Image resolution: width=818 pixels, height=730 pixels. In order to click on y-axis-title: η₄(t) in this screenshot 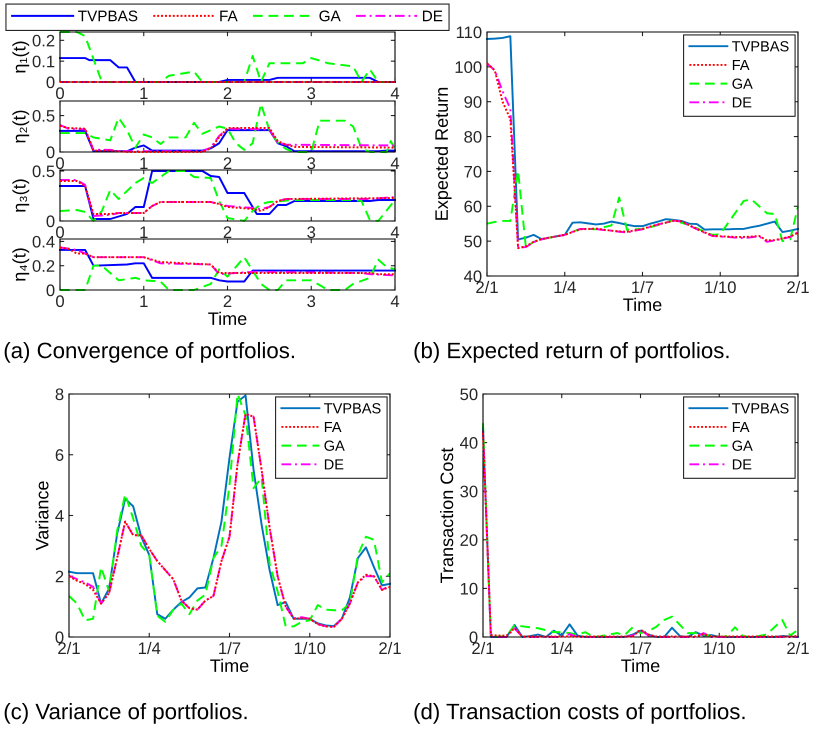, I will do `click(21, 264)`.